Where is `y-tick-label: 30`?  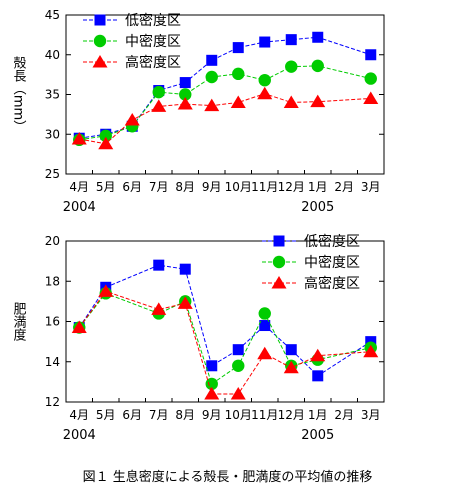
y-tick-label: 30 is located at coordinates (52, 134).